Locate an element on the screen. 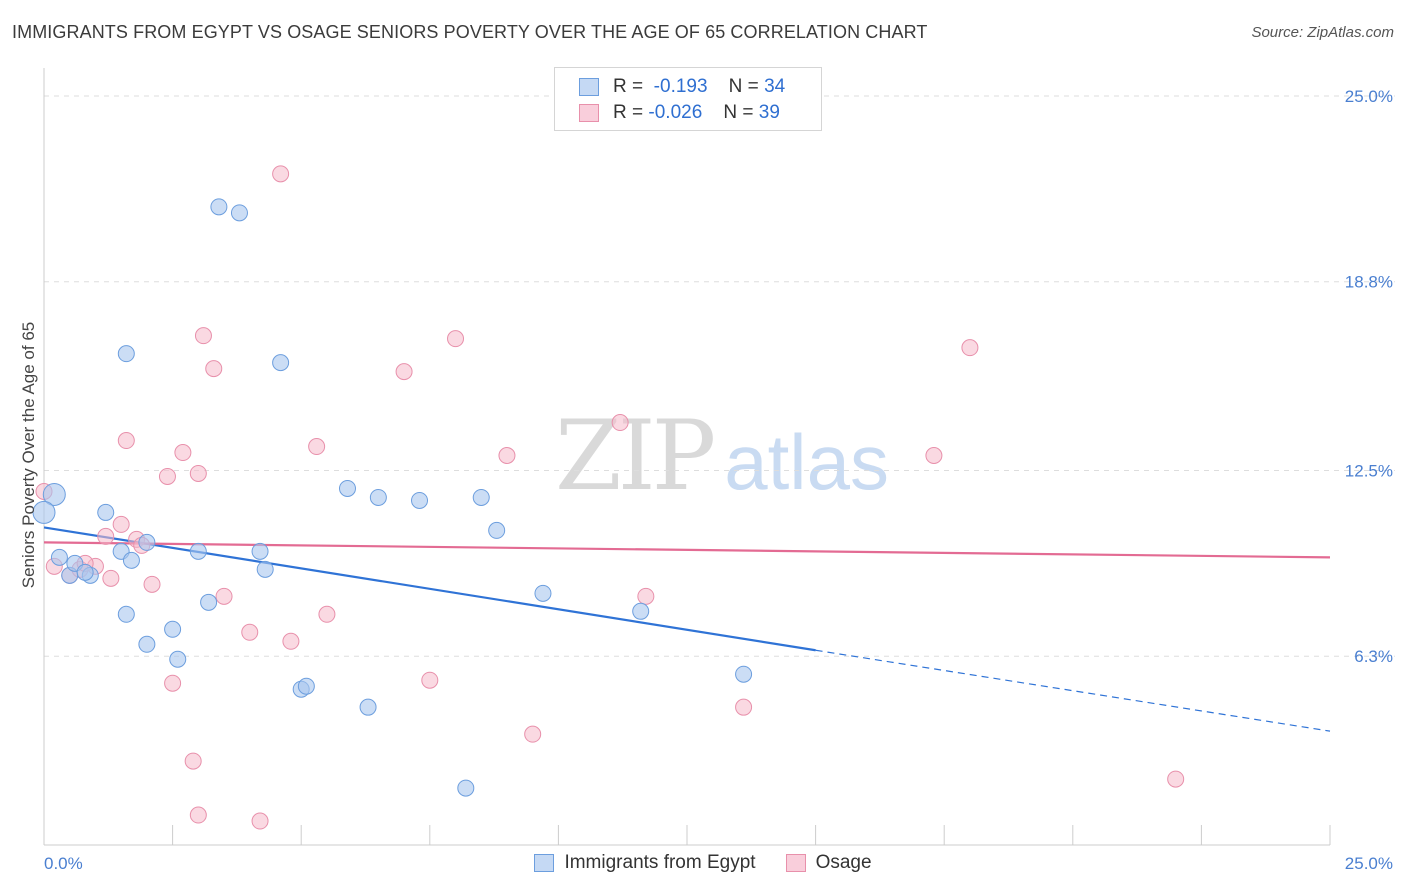  legend-label-osage: Osage is located at coordinates (843, 862).